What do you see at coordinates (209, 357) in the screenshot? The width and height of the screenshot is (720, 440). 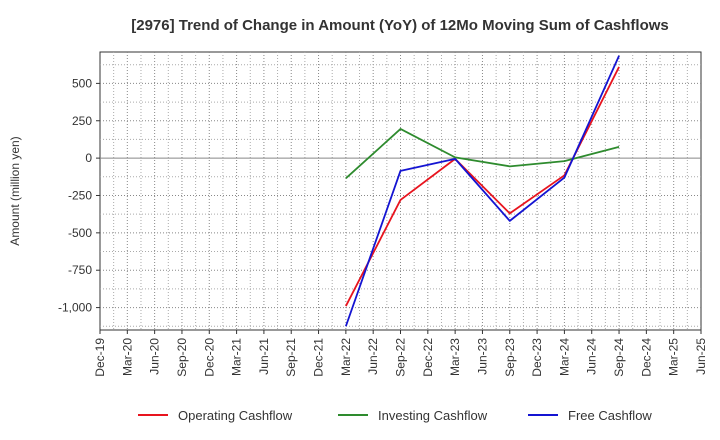 I see `x-tick-label: Dec-20` at bounding box center [209, 357].